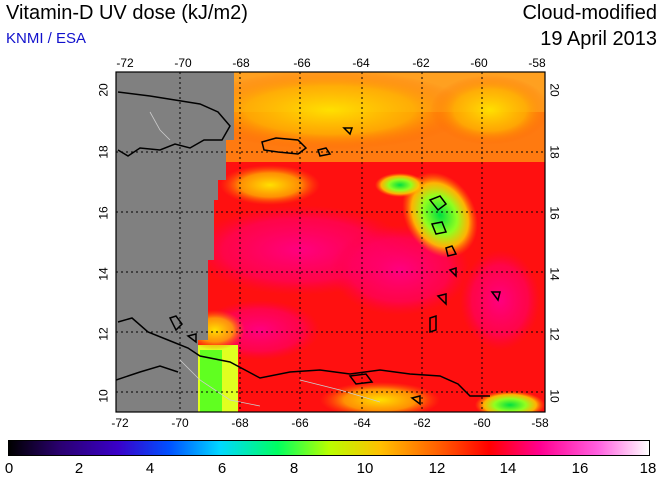 This screenshot has width=665, height=480. I want to click on lat-tick-right: 20, so click(554, 90).